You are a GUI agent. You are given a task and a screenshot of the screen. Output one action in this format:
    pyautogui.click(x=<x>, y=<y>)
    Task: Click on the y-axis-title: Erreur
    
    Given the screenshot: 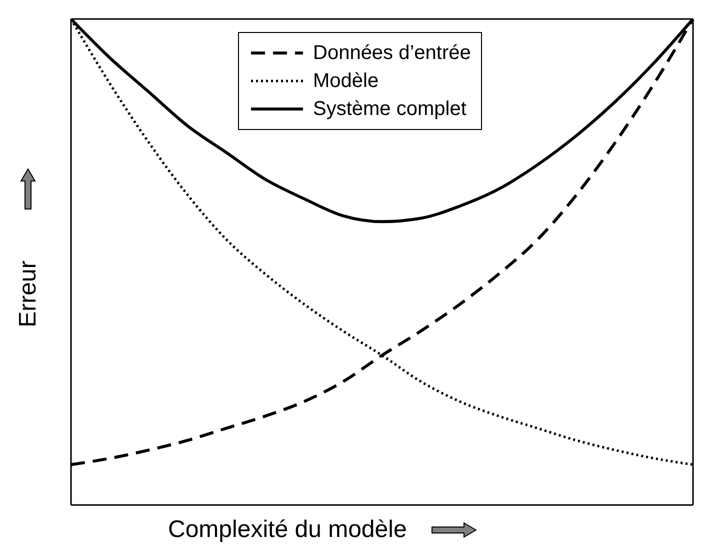 What is the action you would take?
    pyautogui.click(x=28, y=294)
    